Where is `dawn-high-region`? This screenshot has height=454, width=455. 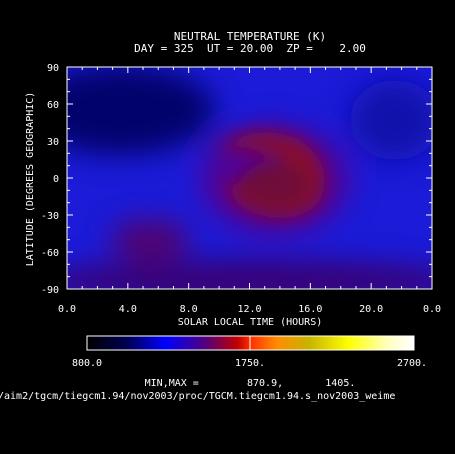 dawn-high-region is located at coordinates (150, 240).